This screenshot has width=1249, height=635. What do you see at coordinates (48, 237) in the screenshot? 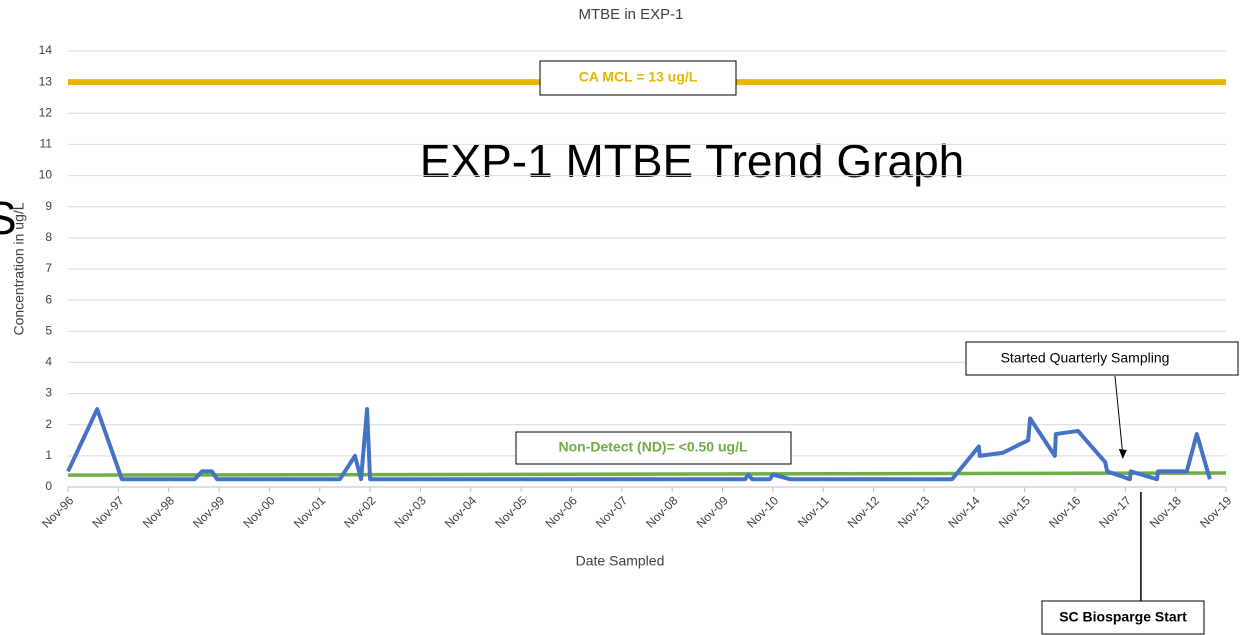
I see `y-tick-label: 8` at bounding box center [48, 237].